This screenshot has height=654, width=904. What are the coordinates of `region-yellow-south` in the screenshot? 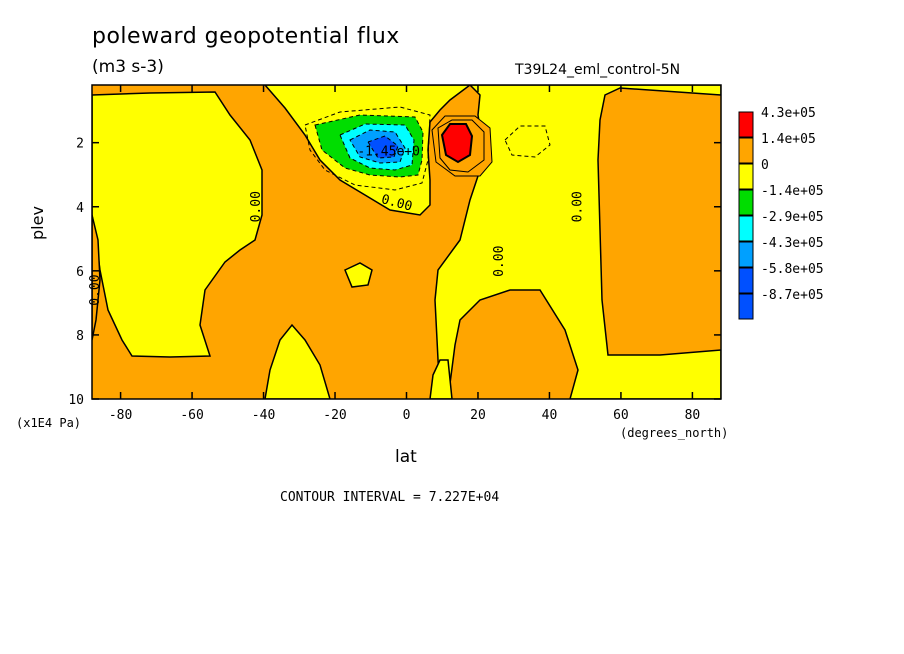 It's located at (297, 361).